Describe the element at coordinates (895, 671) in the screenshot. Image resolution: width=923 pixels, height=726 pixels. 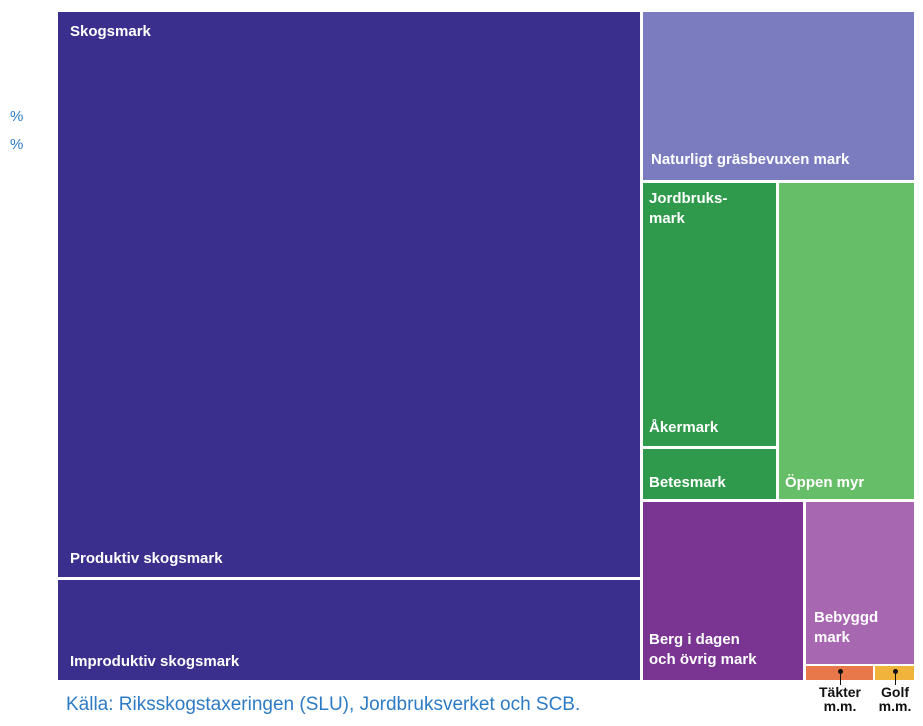
I see `callout-dot-golf-m-m` at that location.